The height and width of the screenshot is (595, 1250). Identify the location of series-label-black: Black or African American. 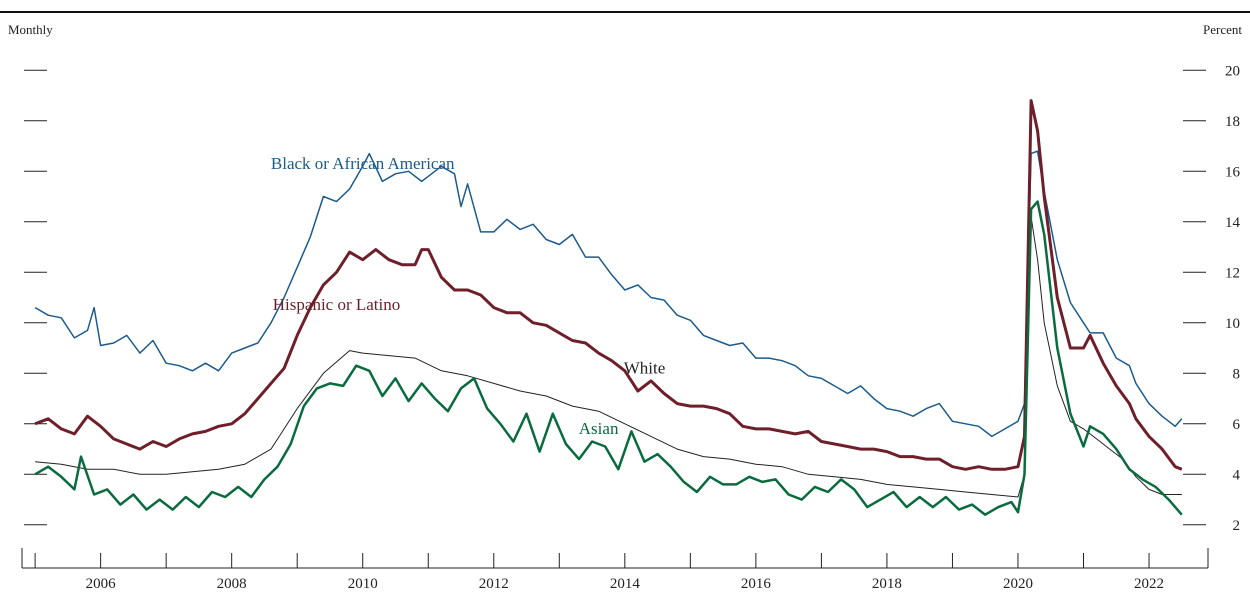
(363, 163).